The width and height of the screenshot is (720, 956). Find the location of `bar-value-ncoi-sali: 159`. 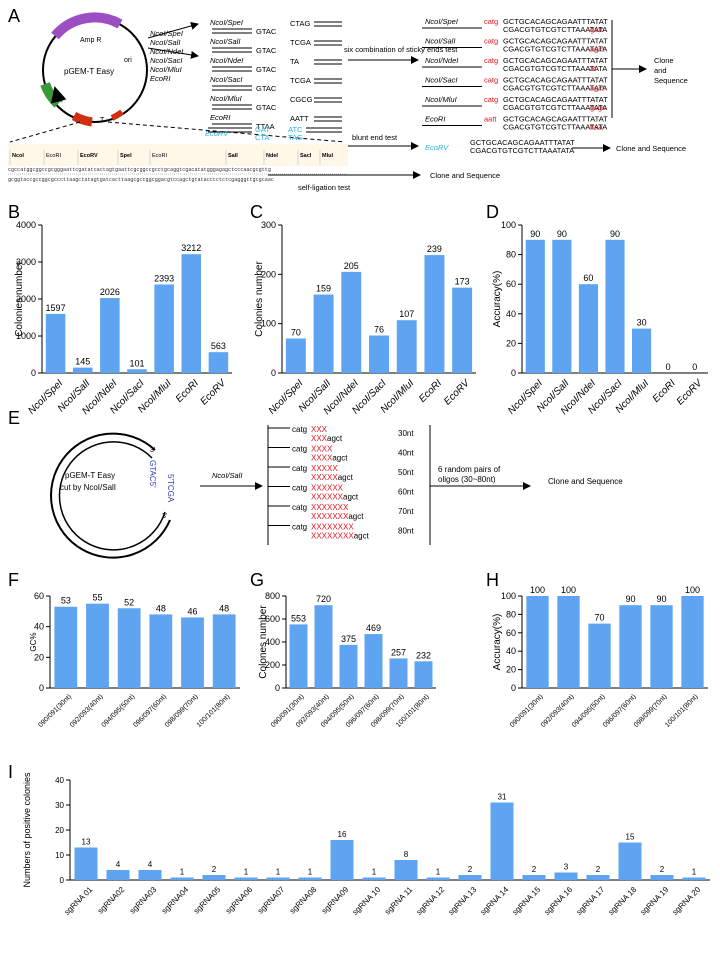

bar-value-ncoi-sali: 159 is located at coordinates (323, 289).